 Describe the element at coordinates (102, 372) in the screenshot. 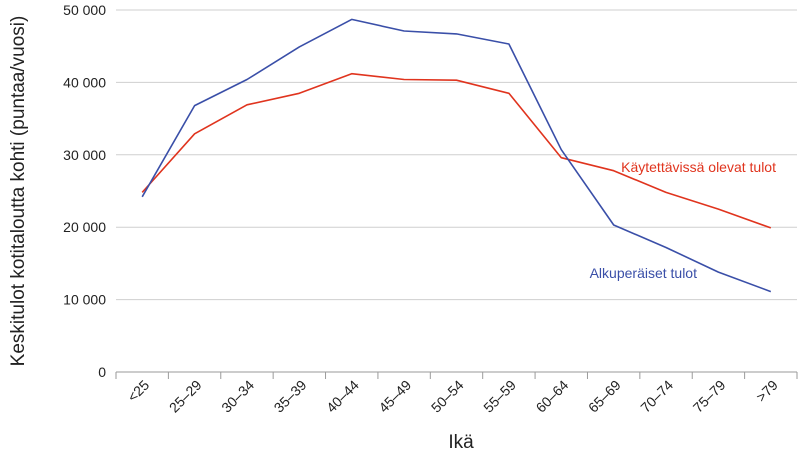

I see `y-tick-label: 0` at that location.